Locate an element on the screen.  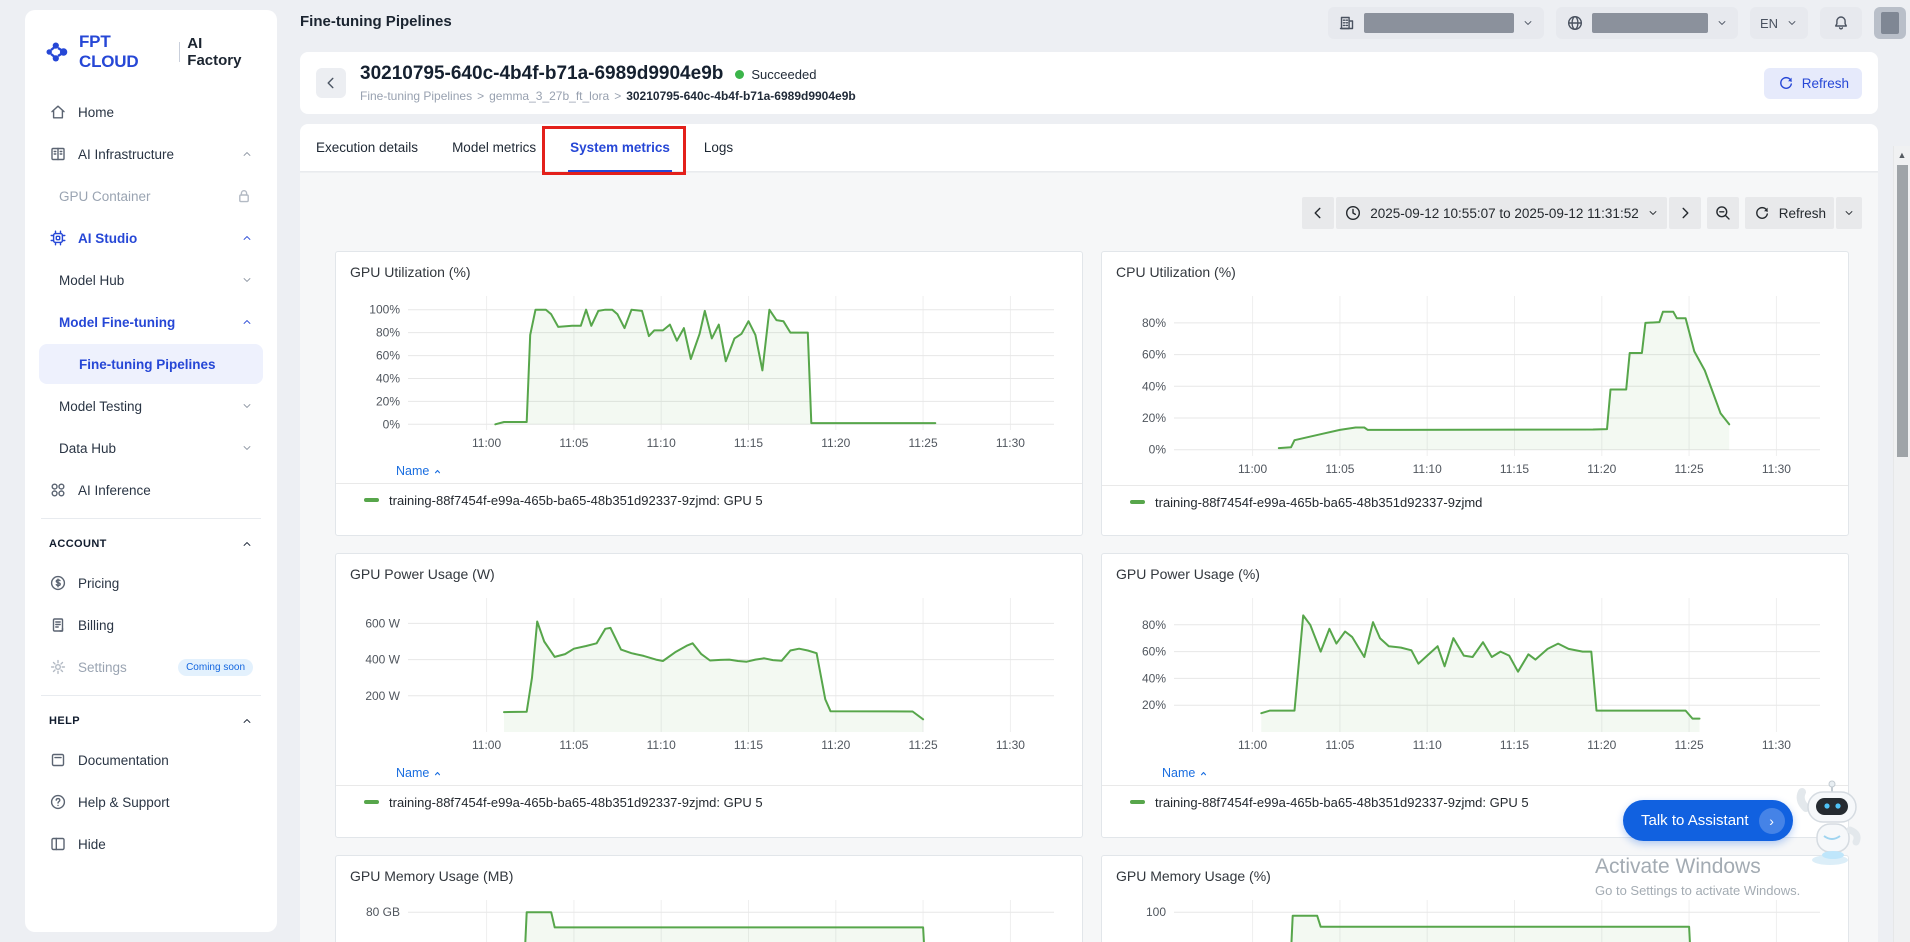
sidebar-item-label: Settings is located at coordinates (102, 667).